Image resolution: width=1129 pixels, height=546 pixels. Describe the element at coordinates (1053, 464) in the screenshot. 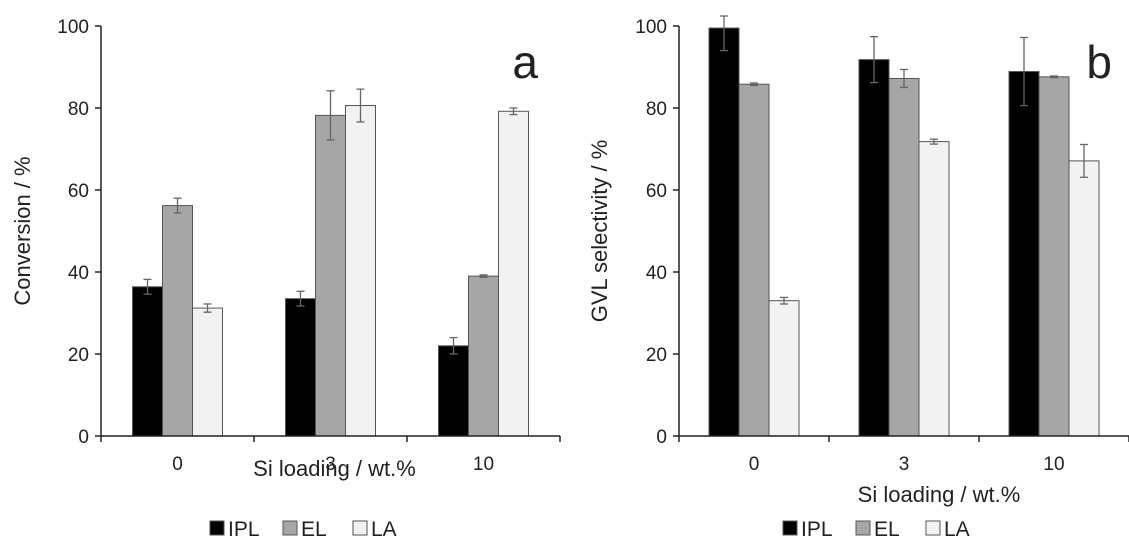

I see `panel-b-x-tick-label: 10` at that location.